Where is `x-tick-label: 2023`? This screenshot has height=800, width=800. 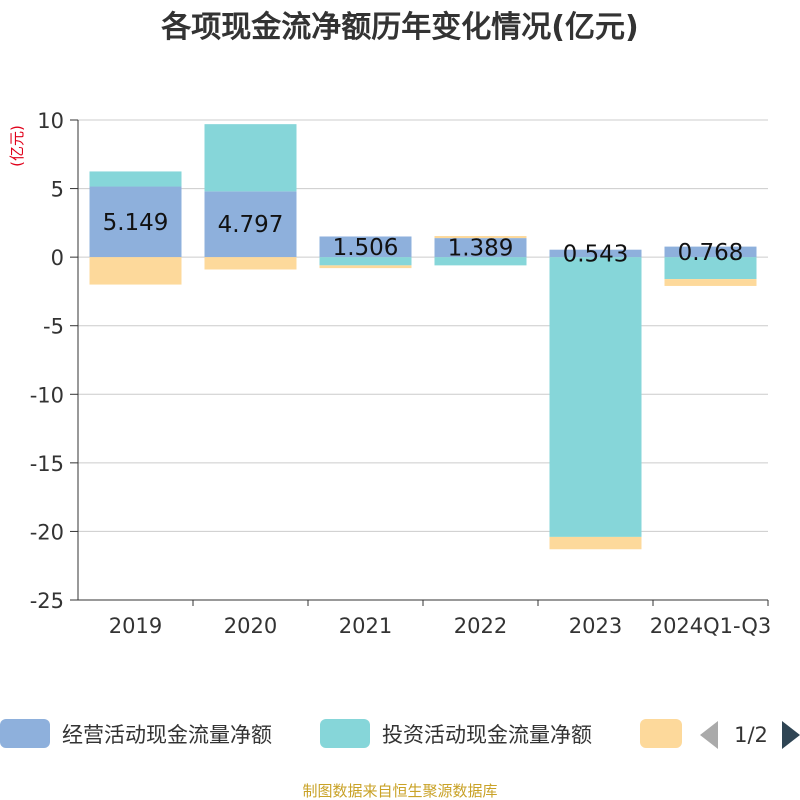 x-tick-label: 2023 is located at coordinates (595, 626).